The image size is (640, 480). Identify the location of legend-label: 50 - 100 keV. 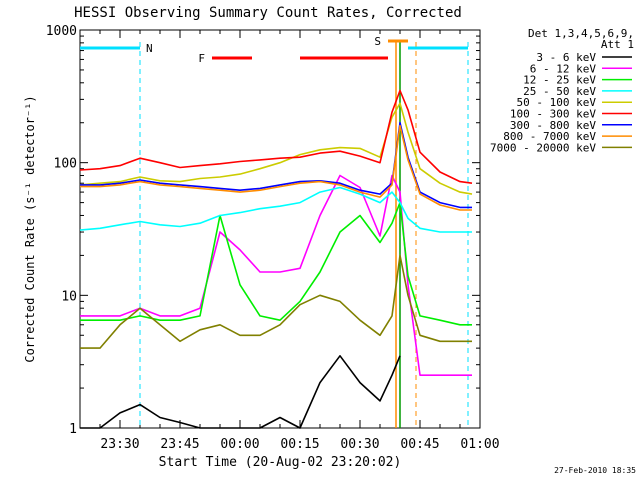
(557, 102).